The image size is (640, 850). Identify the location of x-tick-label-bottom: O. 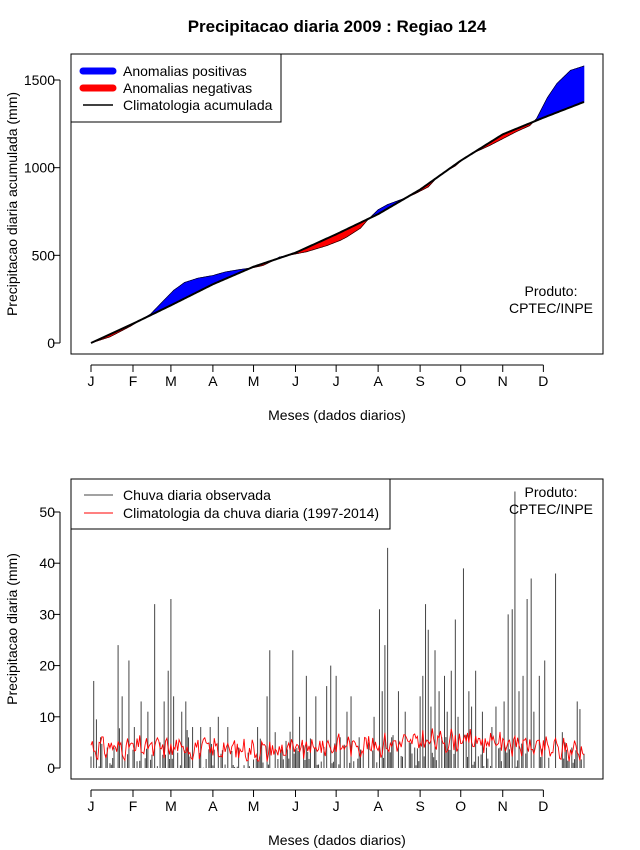
(460, 806).